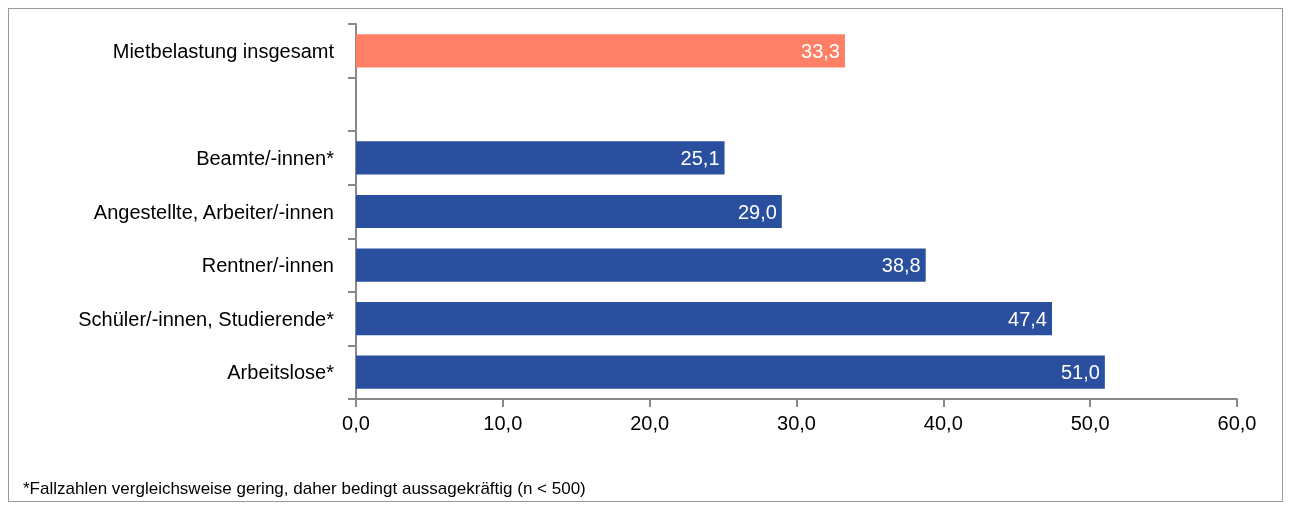 This screenshot has height=512, width=1293. I want to click on y-tick-label: Angestellte, Arbeiter/-innen, so click(213, 211).